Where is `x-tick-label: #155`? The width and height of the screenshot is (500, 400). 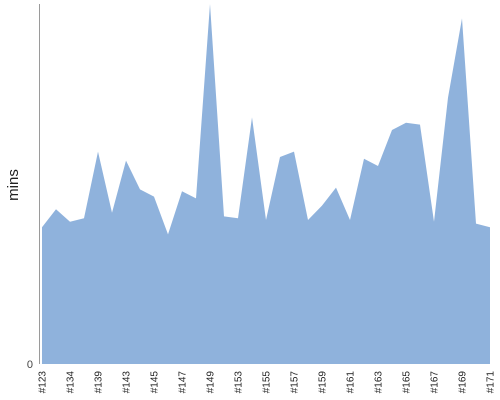
x-tick-label: #155 is located at coordinates (267, 382).